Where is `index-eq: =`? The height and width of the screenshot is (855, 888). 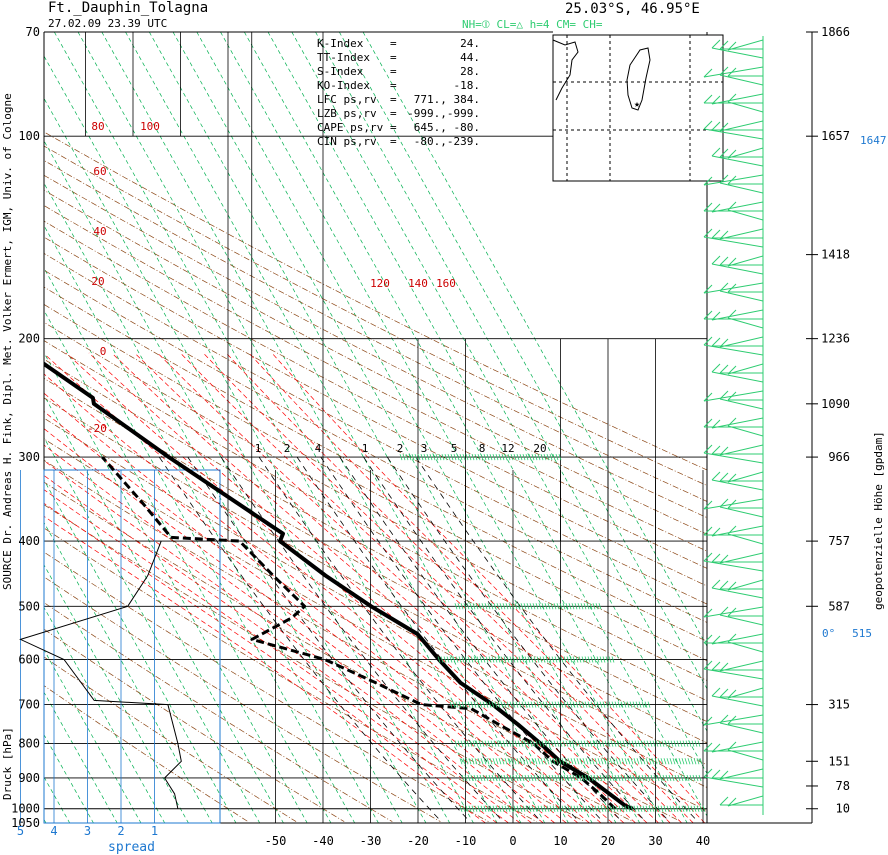
index-eq: = is located at coordinates (393, 85).